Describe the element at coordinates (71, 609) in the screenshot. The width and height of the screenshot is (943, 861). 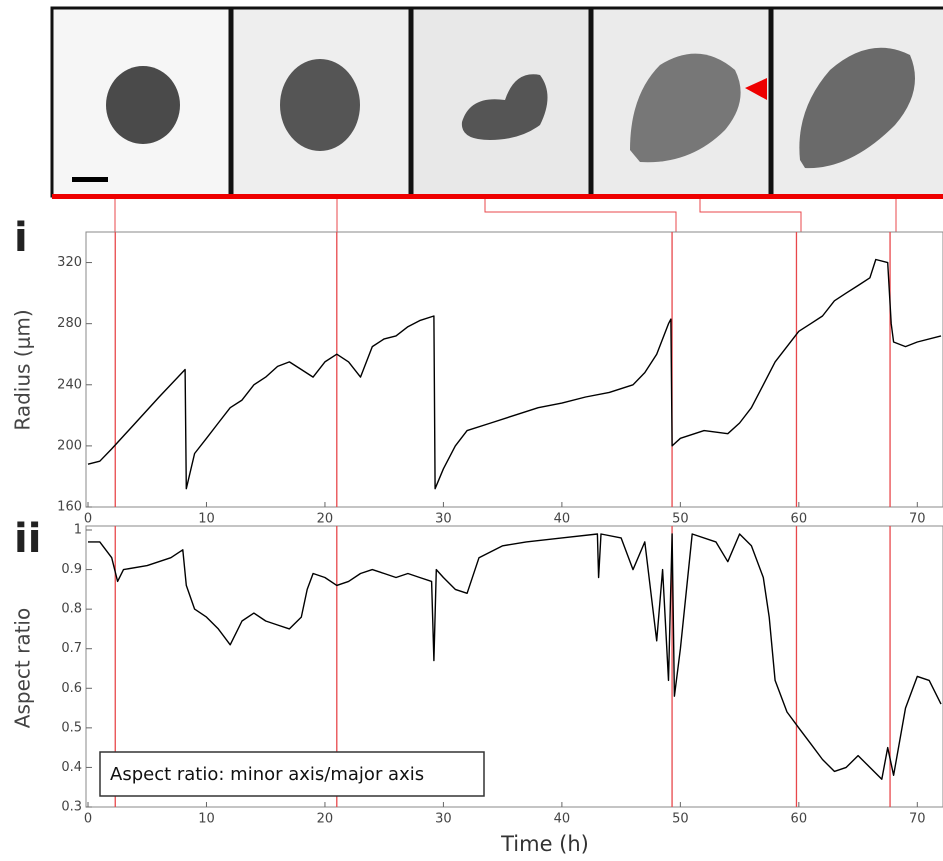
I see `y-tick-label: 0.8` at that location.